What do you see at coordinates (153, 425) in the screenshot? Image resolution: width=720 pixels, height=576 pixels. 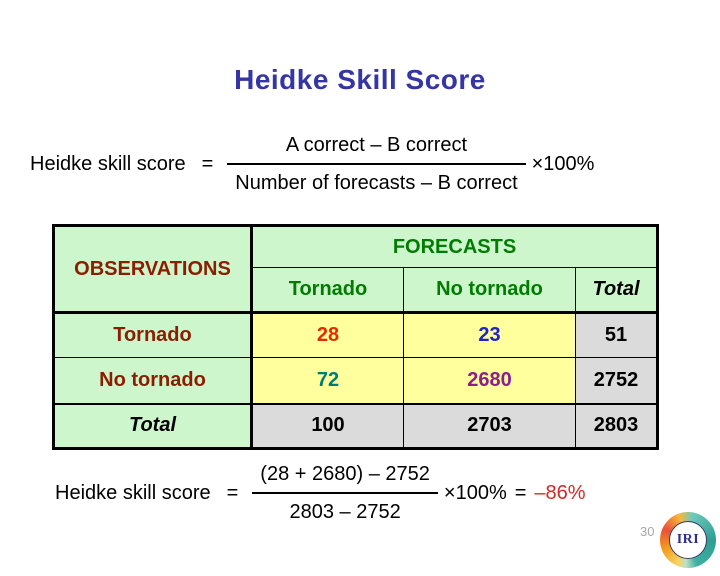 I see `row-label-total: Total` at bounding box center [153, 425].